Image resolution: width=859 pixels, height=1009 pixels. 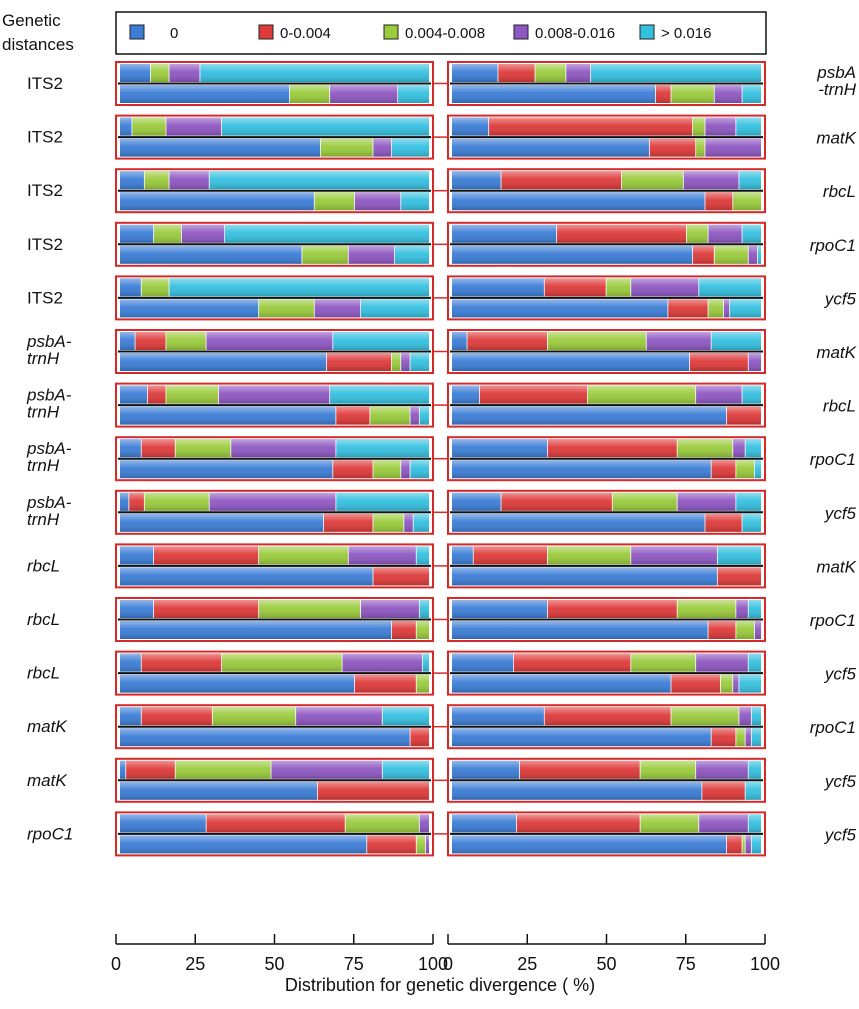 I want to click on legend-swatch, so click(x=647, y=32).